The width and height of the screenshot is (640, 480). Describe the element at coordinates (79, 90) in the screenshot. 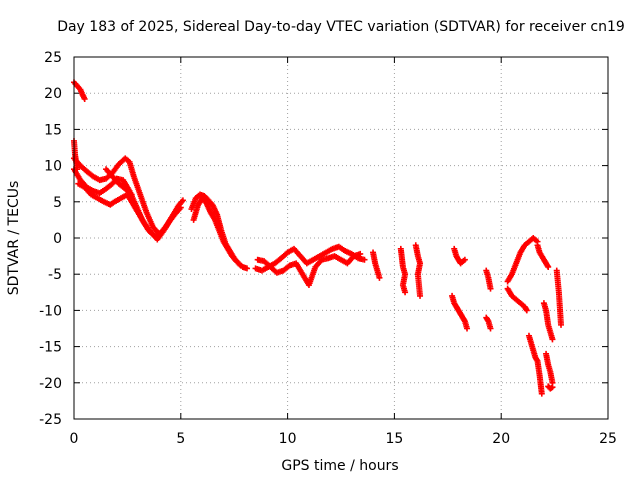

I see `series-arc-early-high` at that location.